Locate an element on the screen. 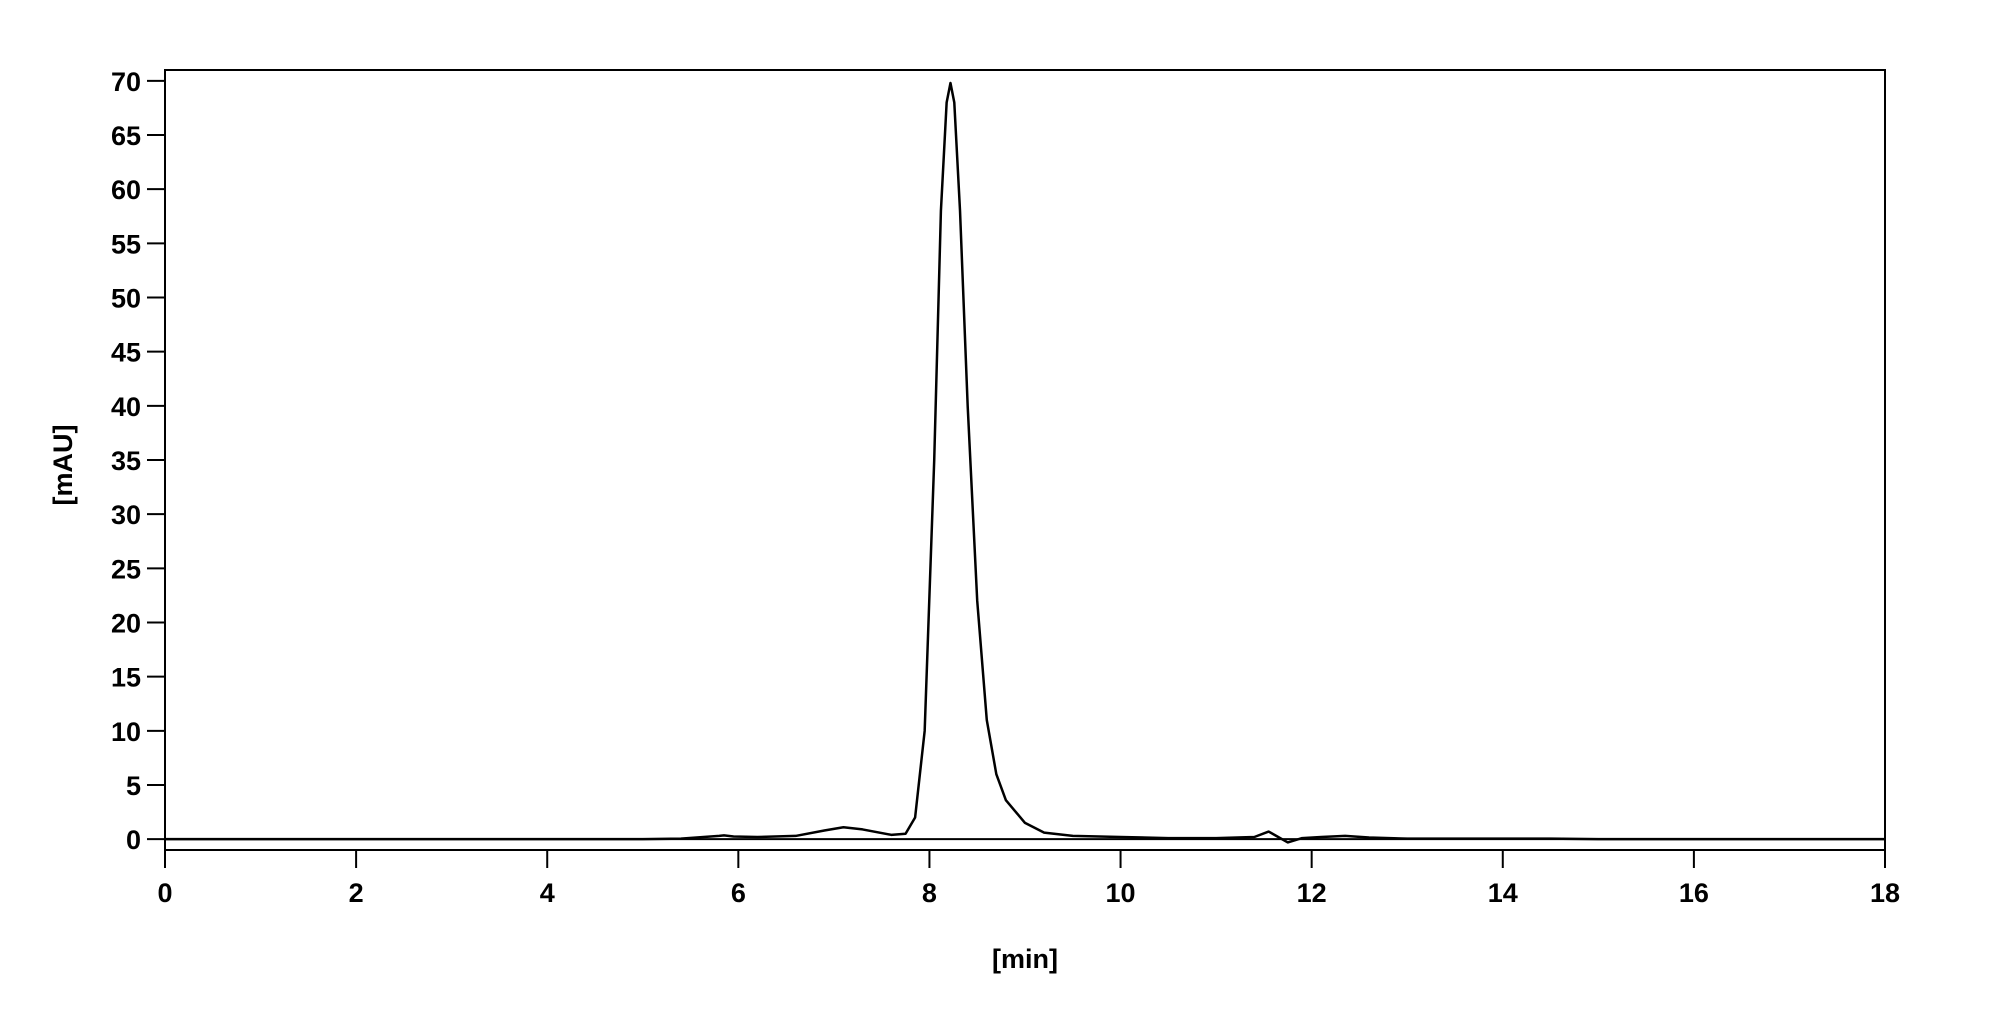  y-axis-label: [mAU] is located at coordinates (63, 465).